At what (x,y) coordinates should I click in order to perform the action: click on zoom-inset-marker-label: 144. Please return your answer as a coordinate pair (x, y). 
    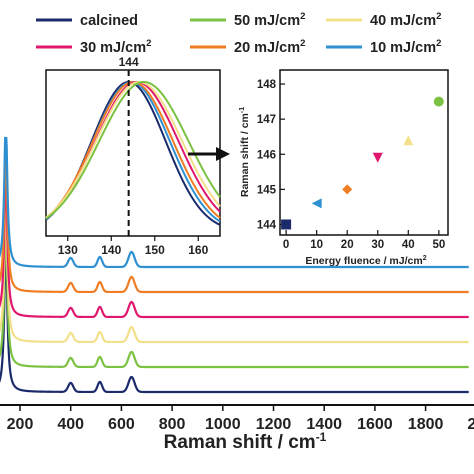
    Looking at the image, I should click on (129, 62).